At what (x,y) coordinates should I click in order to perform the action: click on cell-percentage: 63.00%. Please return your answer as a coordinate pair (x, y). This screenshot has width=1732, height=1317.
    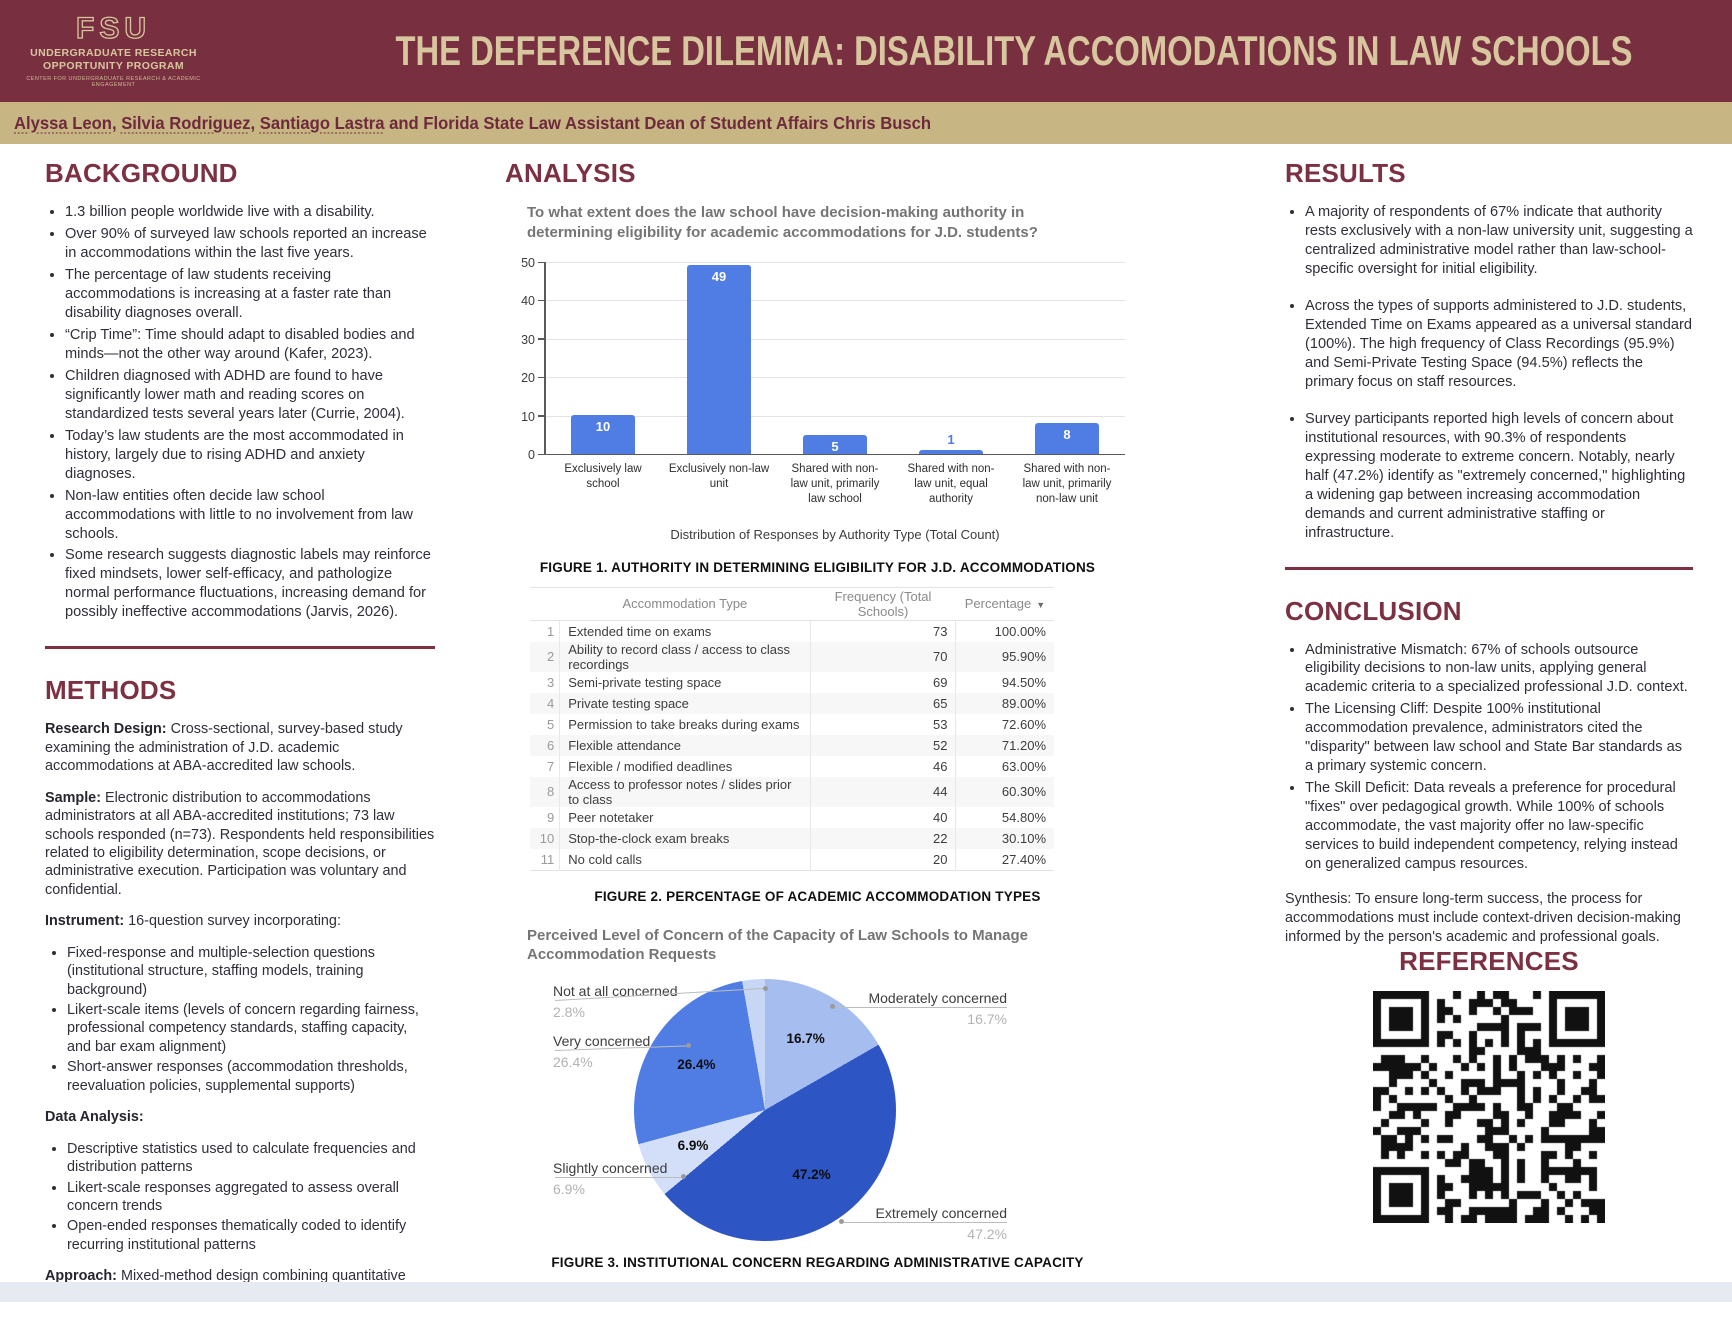
    Looking at the image, I should click on (1004, 766).